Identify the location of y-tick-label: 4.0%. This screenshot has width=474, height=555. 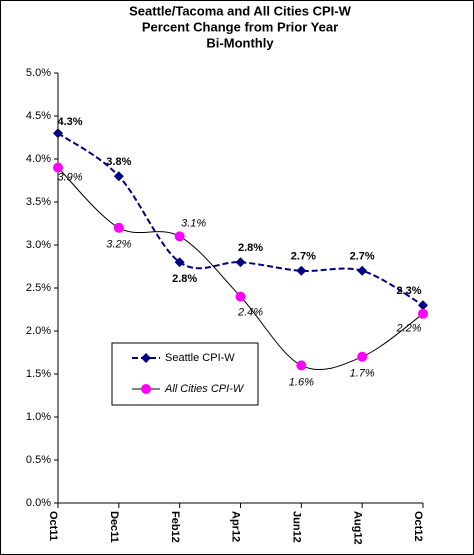
(38, 159).